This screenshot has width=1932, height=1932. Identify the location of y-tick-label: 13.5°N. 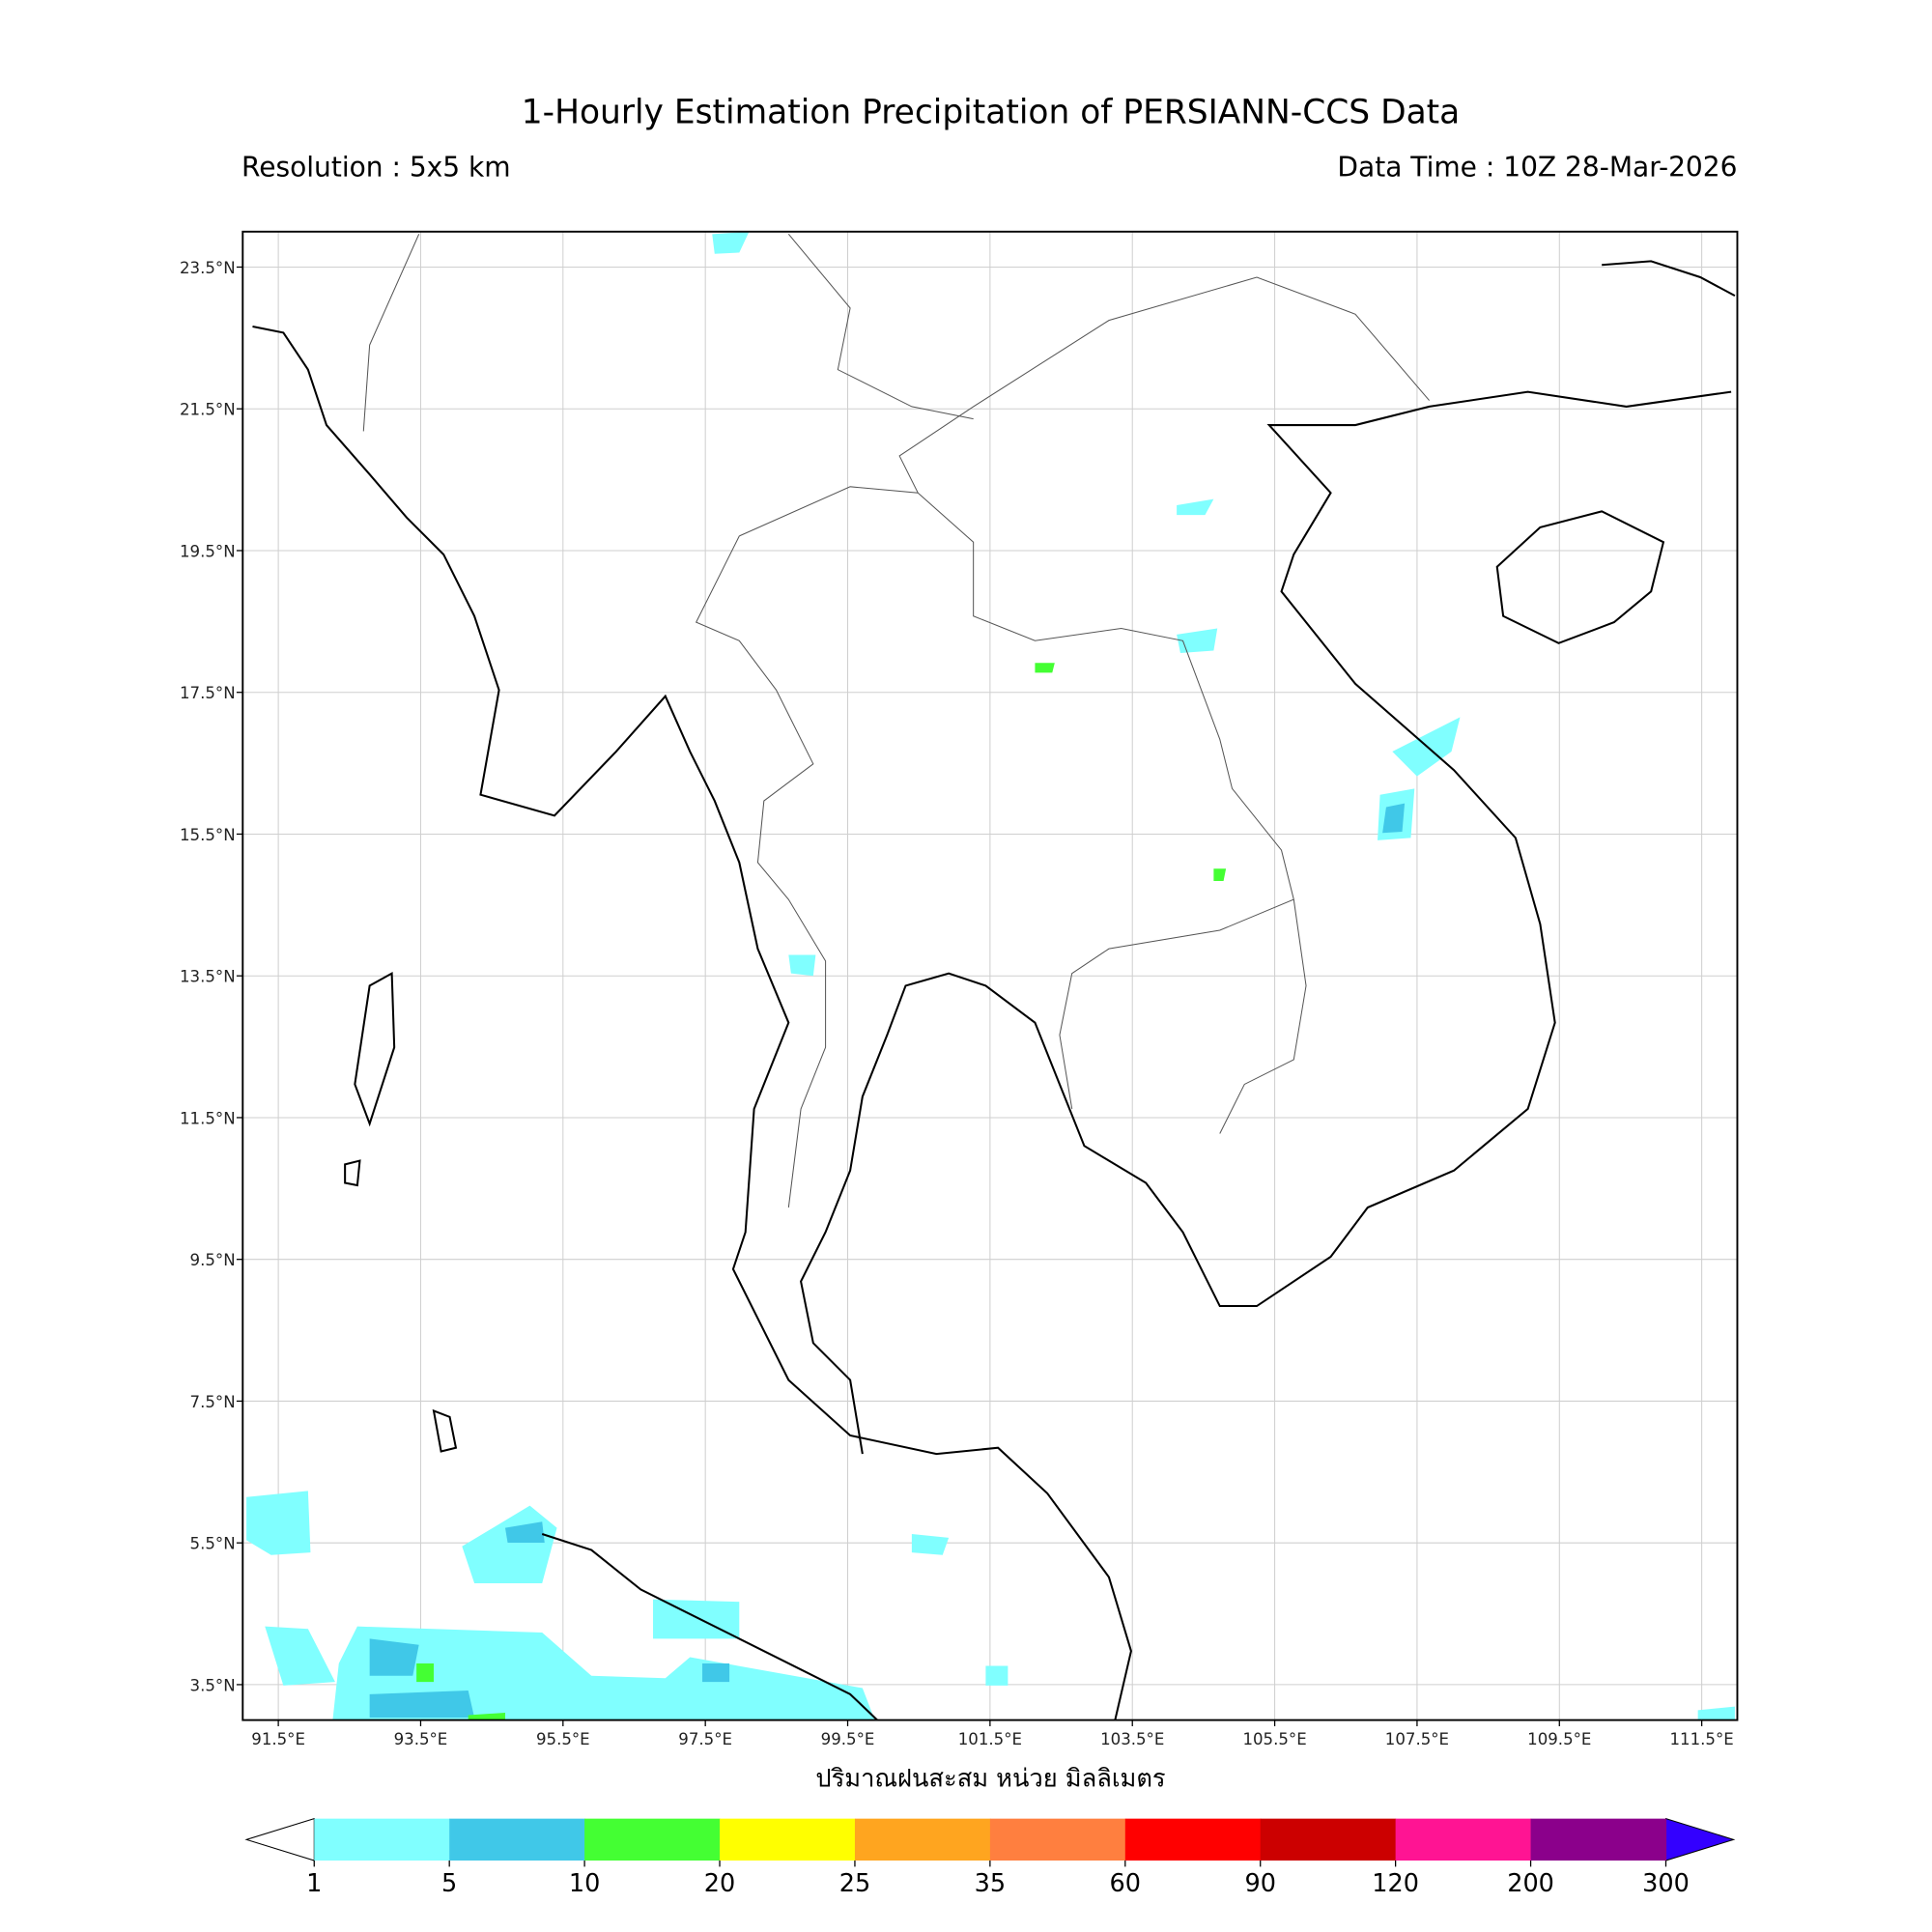
(208, 977).